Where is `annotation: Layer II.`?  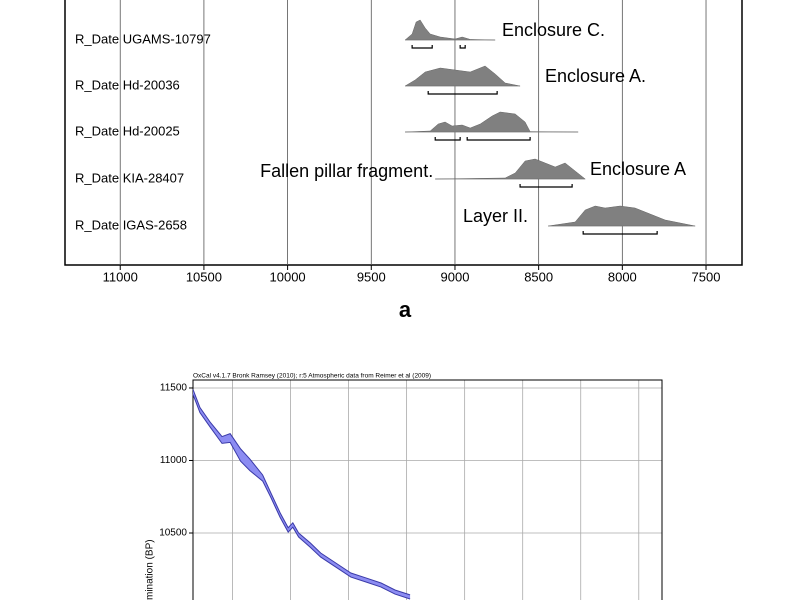 annotation: Layer II. is located at coordinates (495, 216).